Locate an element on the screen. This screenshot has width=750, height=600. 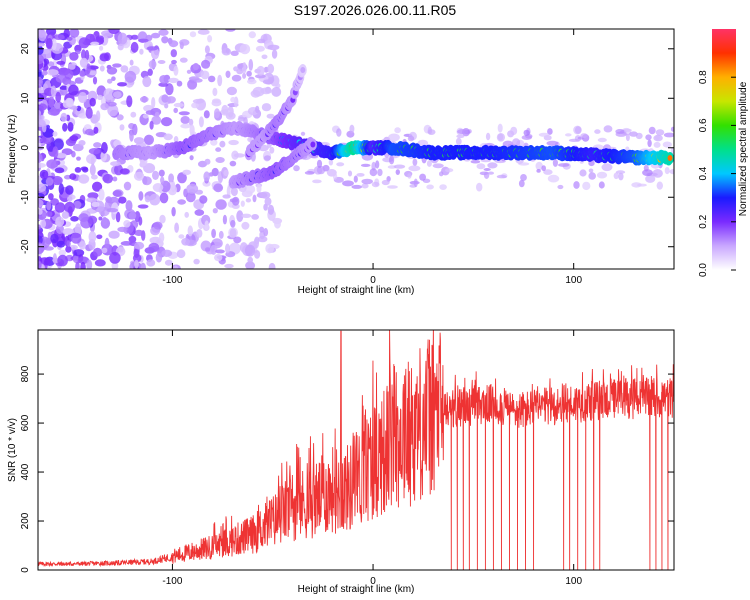
snr-y-label: SNR (10 * v/v) is located at coordinates (12, 450).